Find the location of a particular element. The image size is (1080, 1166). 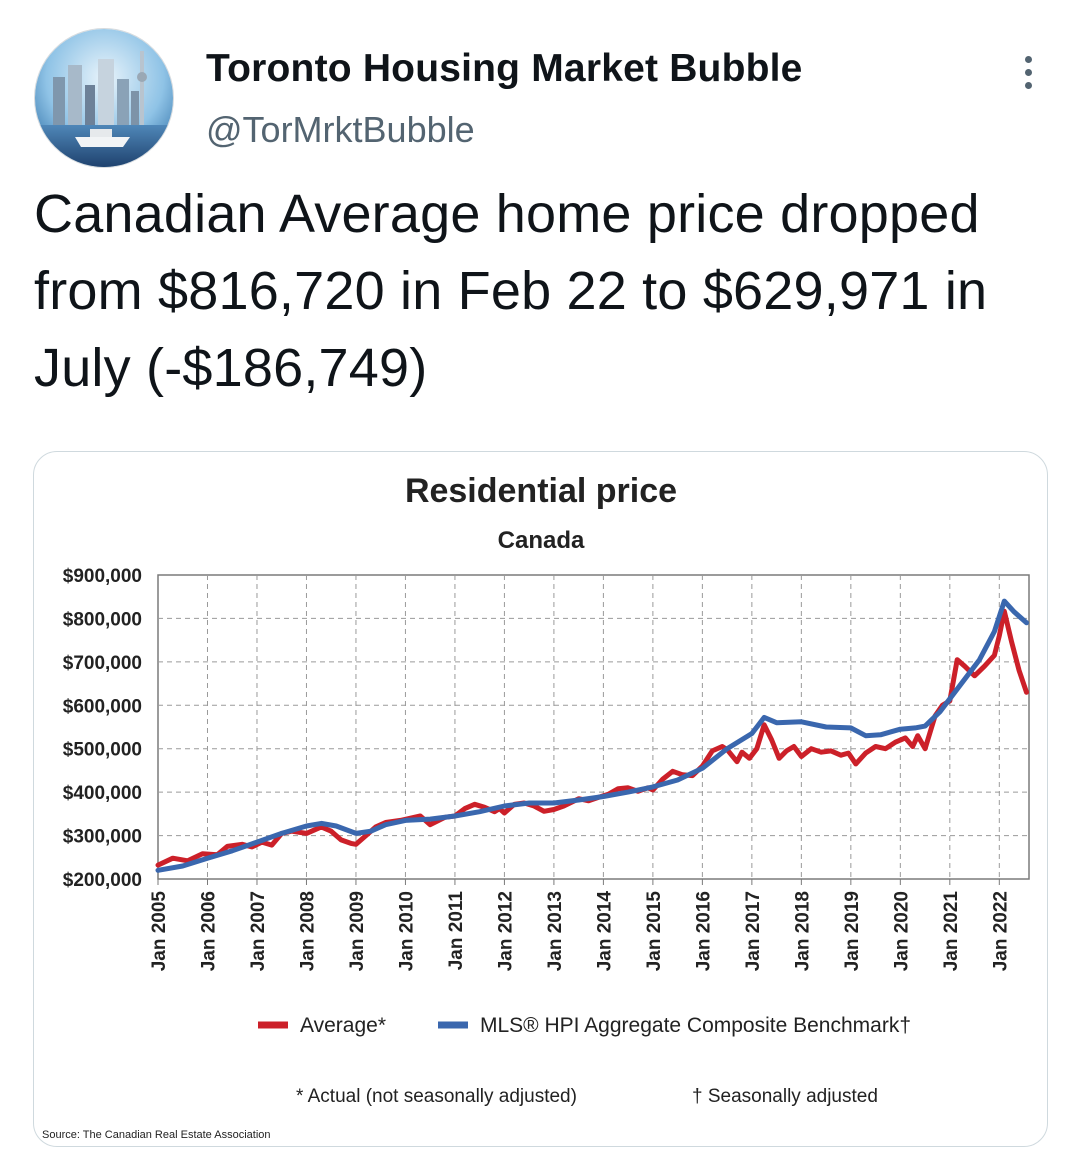

chart-subtitle: Canada is located at coordinates (541, 540).